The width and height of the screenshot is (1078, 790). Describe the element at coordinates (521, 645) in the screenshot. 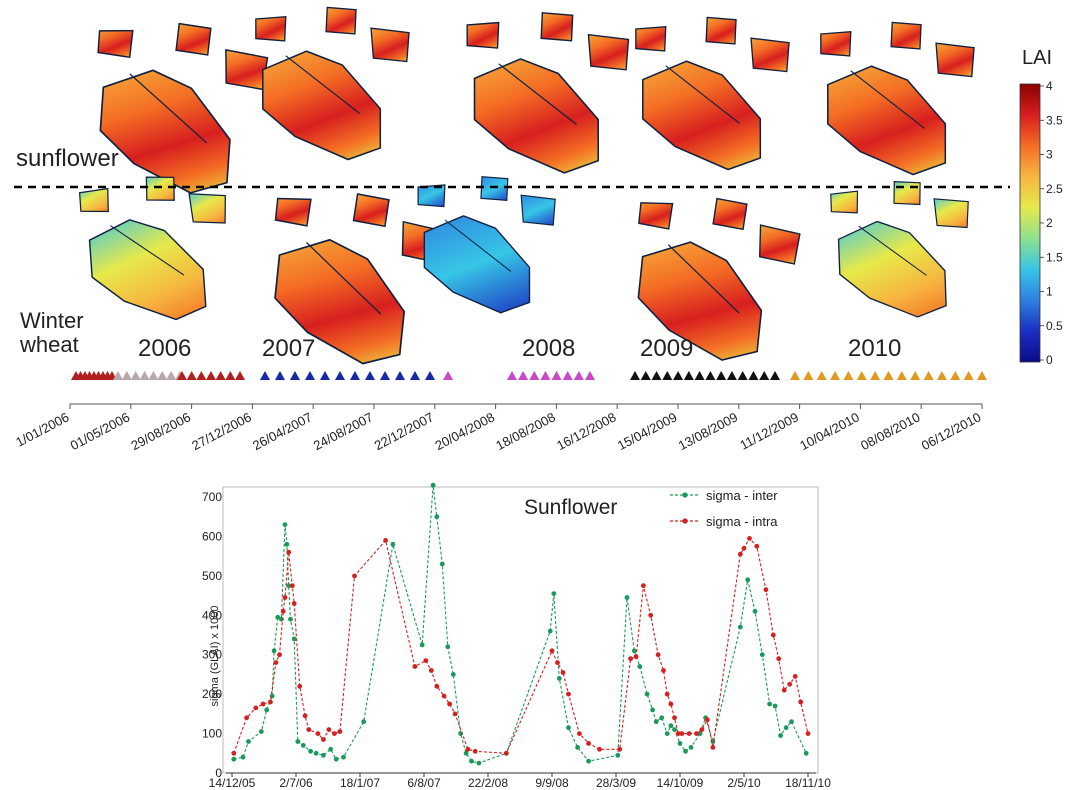

I see `series-line-sigma-intra` at that location.